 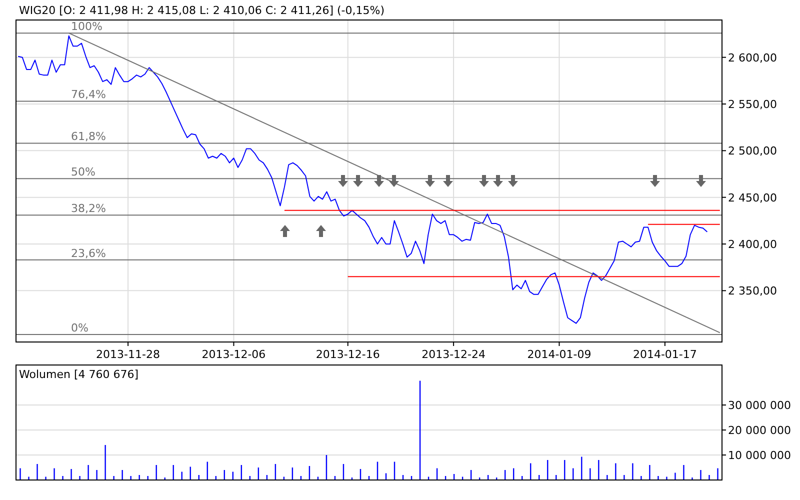 What do you see at coordinates (759, 405) in the screenshot?
I see `y-tick-label: 30 000 000` at bounding box center [759, 405].